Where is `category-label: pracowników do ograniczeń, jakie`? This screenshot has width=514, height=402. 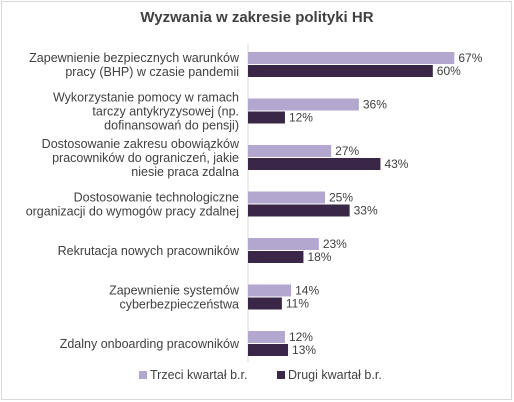
category-label: pracowników do ograniczeń, jakie is located at coordinates (145, 158).